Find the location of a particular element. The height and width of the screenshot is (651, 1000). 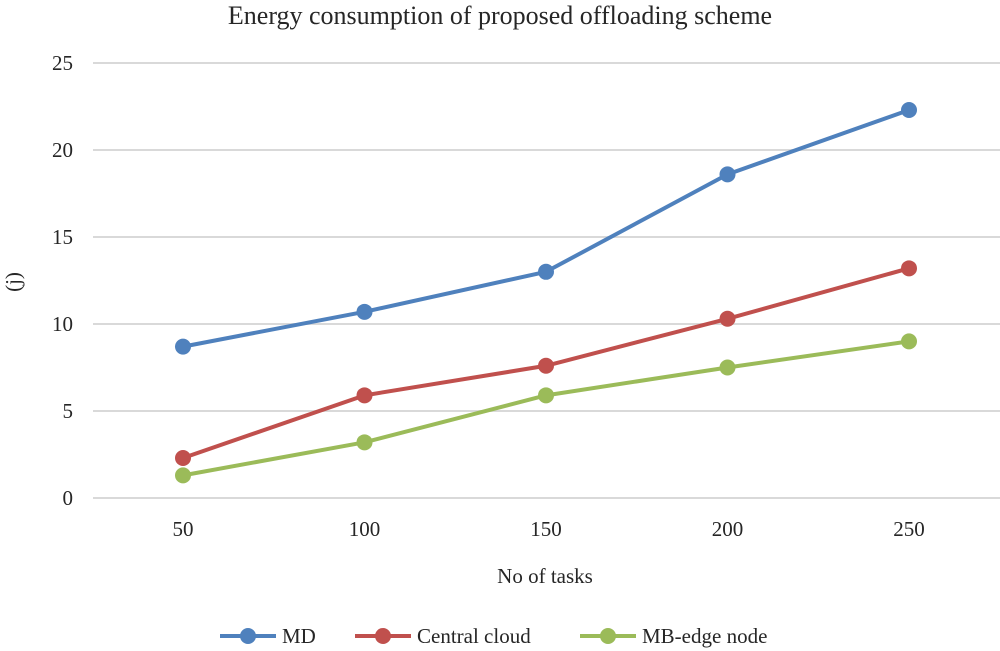

legend: MD Central cloud MB-edge node is located at coordinates (493, 636).